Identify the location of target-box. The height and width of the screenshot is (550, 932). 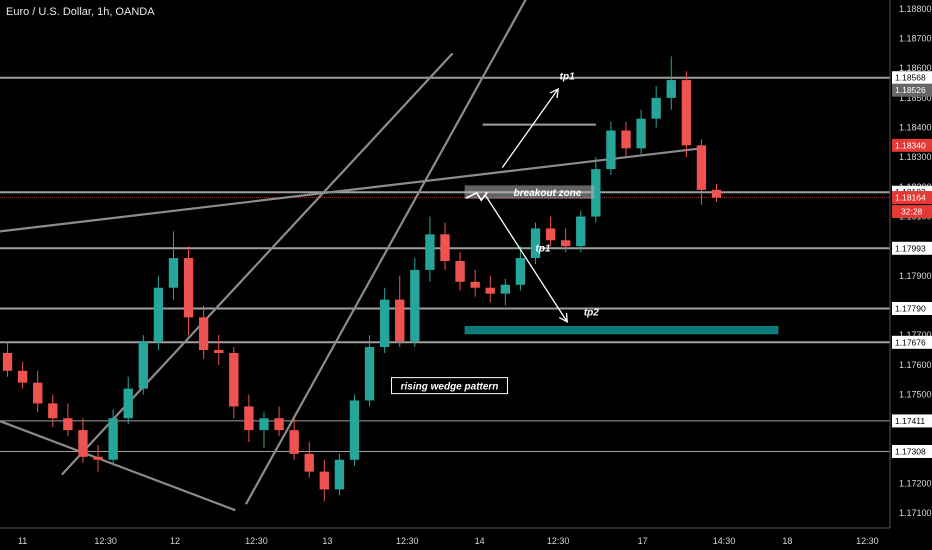
(621, 330).